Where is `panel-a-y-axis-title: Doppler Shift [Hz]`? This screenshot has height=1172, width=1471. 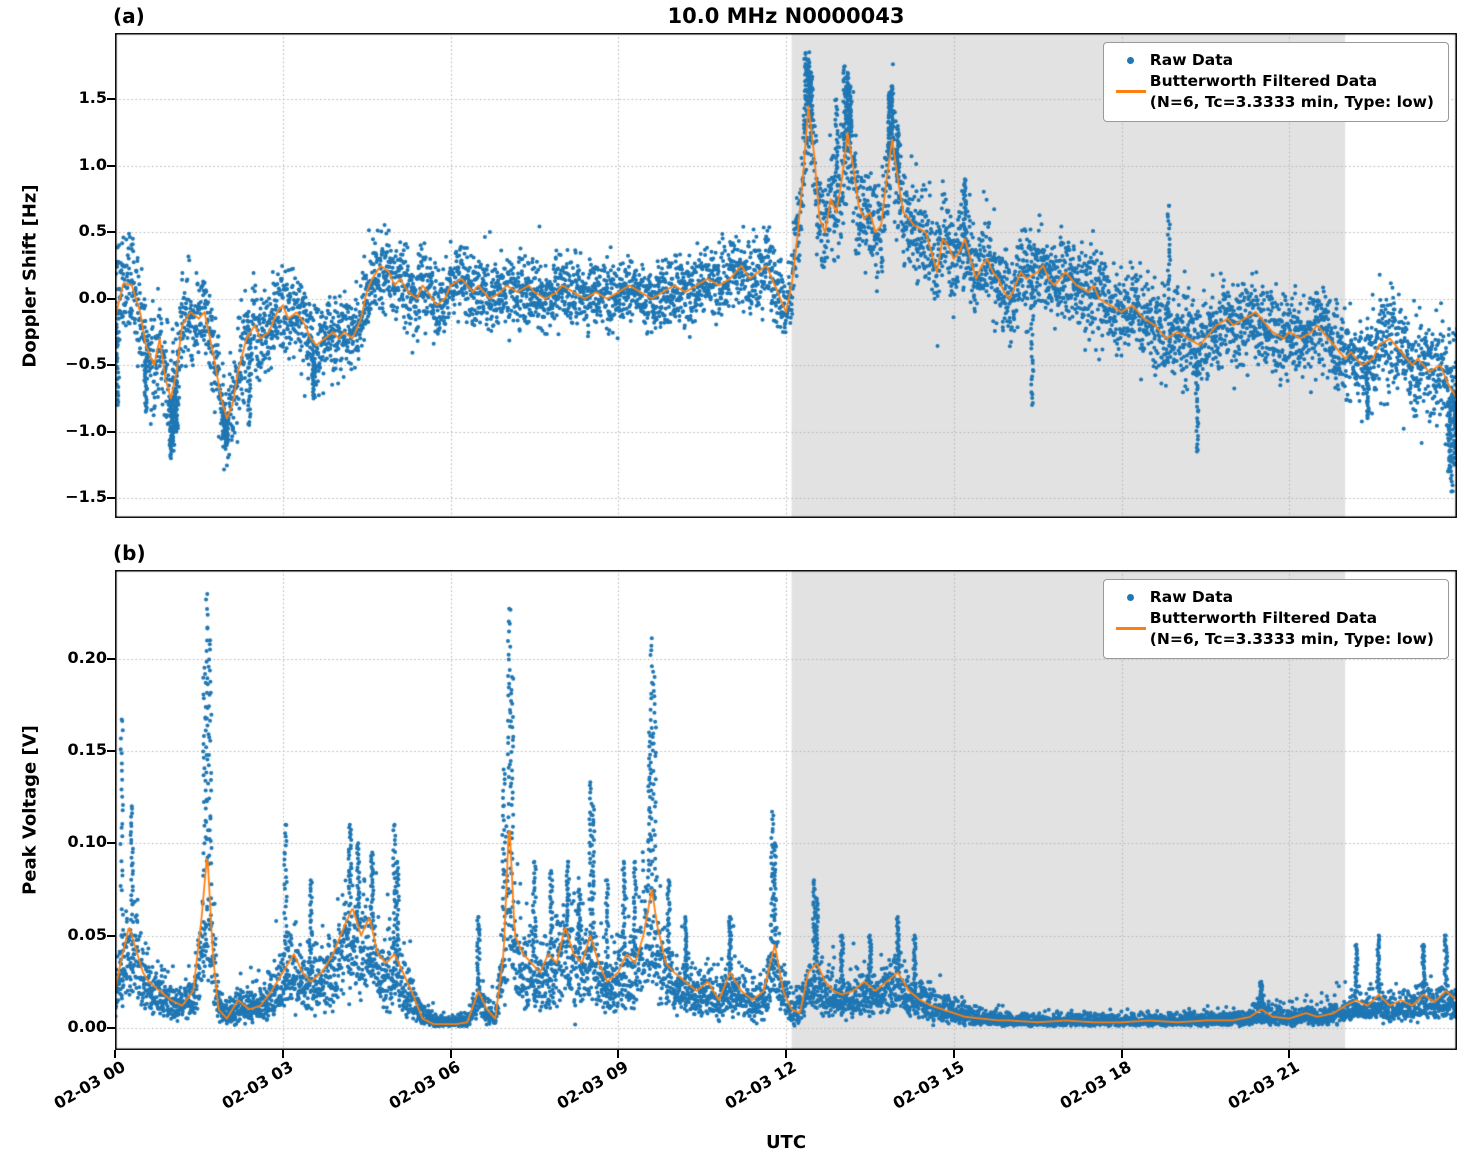
panel-a-y-axis-title: Doppler Shift [Hz] is located at coordinates (30, 276).